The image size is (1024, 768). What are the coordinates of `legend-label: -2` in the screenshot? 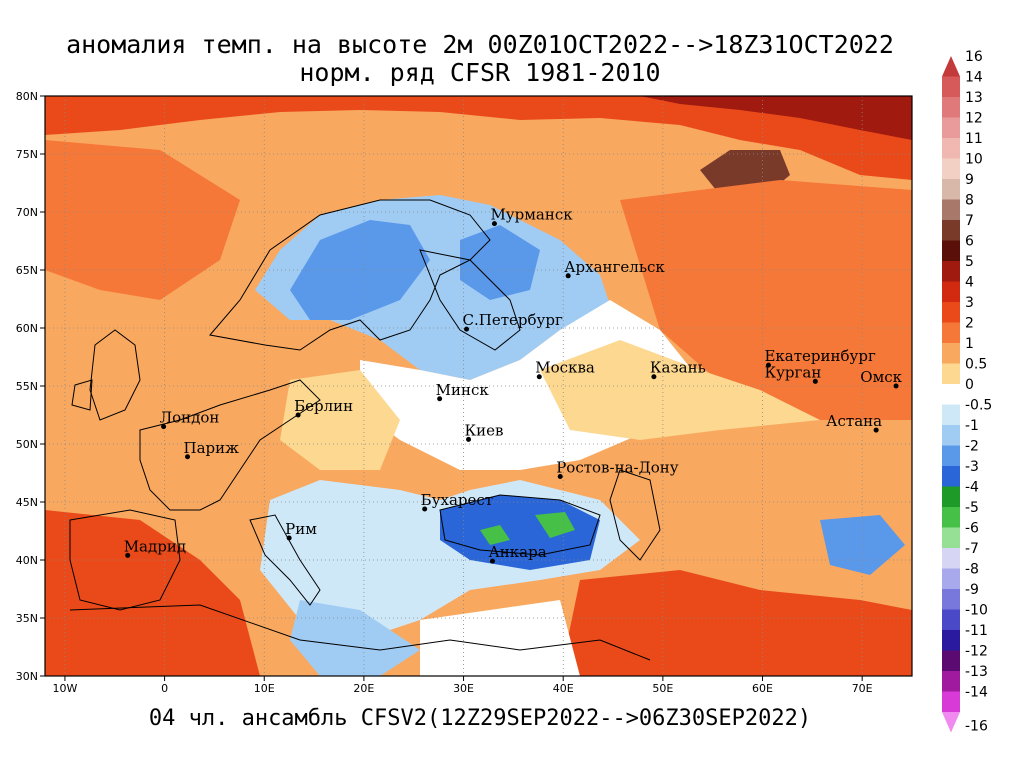 It's located at (972, 447).